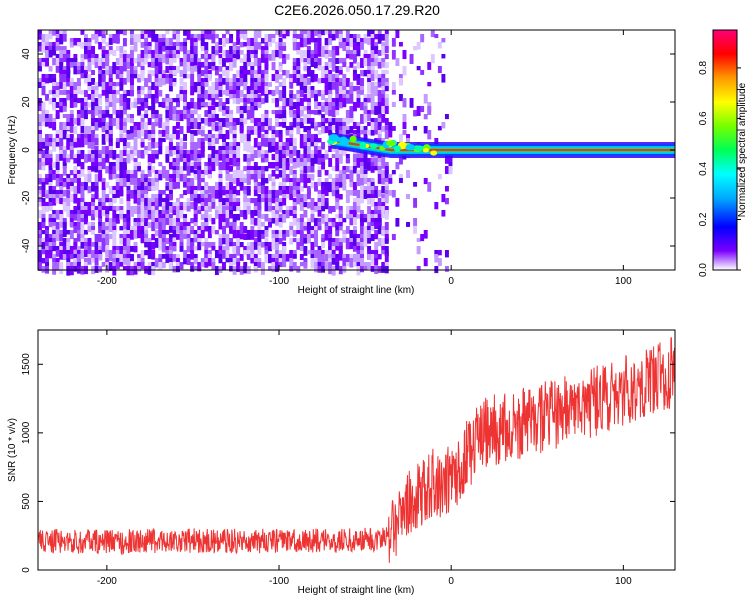  What do you see at coordinates (391, 143) in the screenshot?
I see `carrier-blob` at bounding box center [391, 143].